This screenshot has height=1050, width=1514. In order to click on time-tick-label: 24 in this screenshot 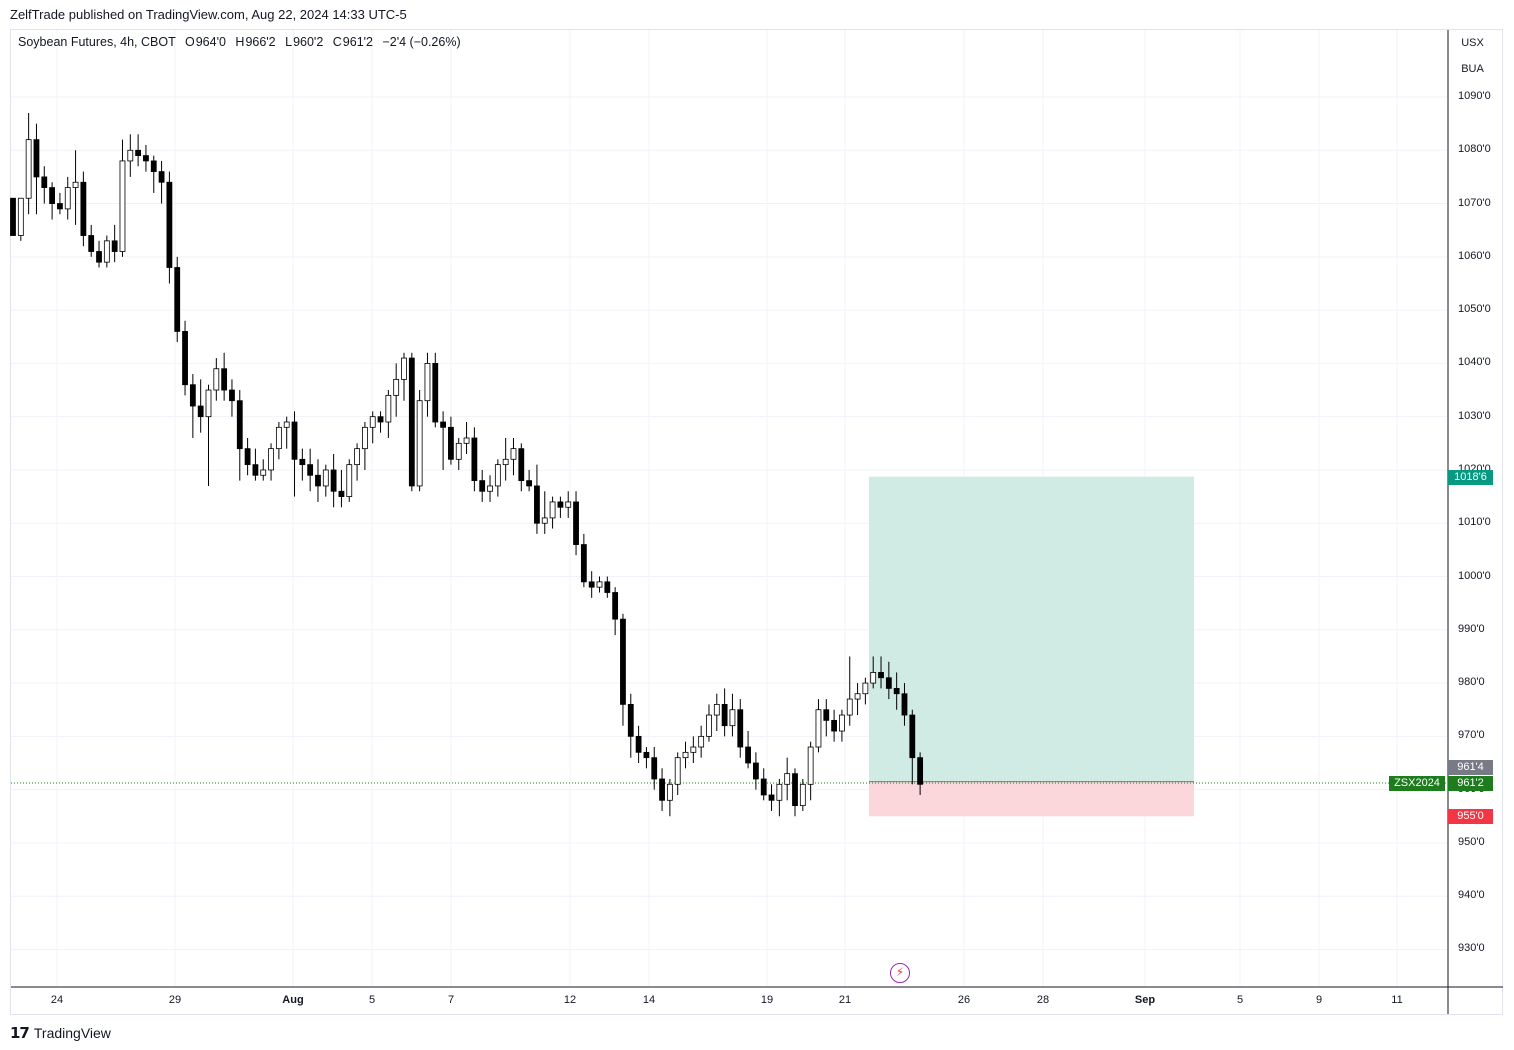, I will do `click(57, 1000)`.